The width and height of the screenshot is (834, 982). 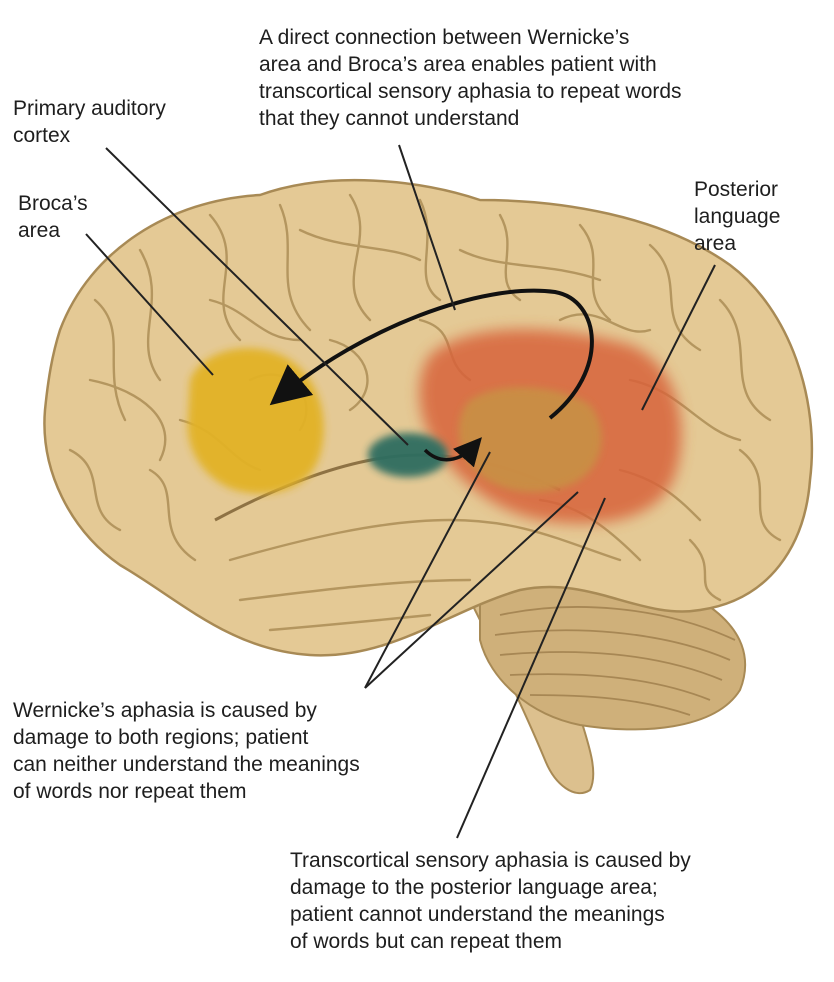 What do you see at coordinates (408, 455) in the screenshot?
I see `primary-auditory-cortex-region` at bounding box center [408, 455].